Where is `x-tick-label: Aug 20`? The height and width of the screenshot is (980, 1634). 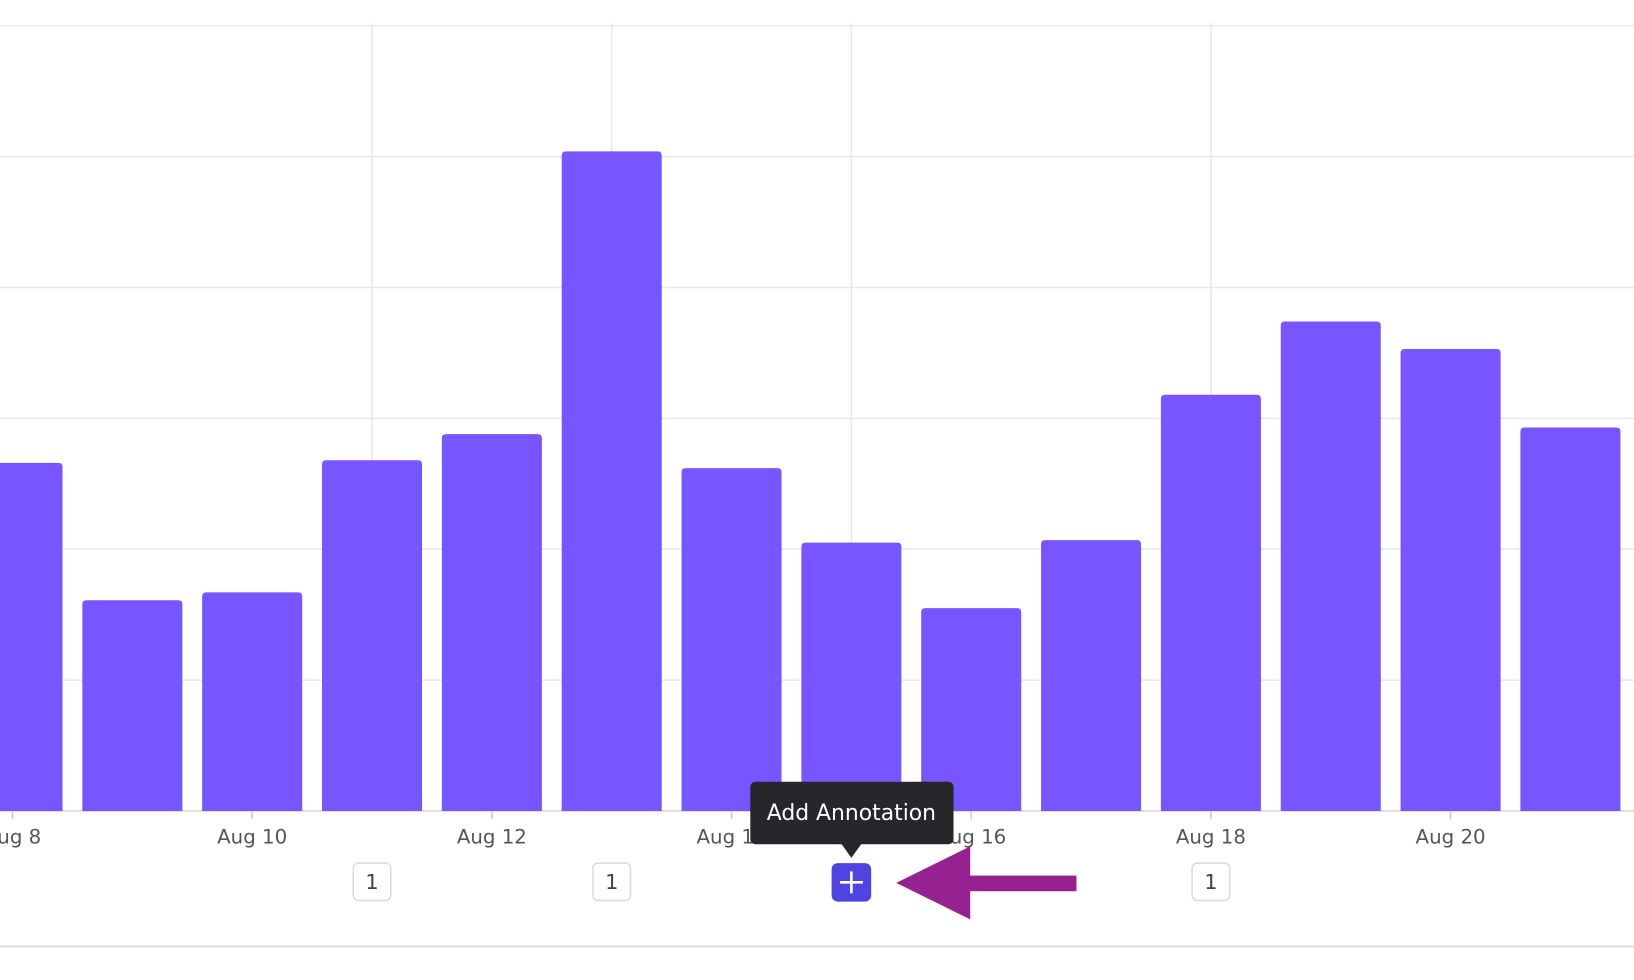 x-tick-label: Aug 20 is located at coordinates (1451, 837).